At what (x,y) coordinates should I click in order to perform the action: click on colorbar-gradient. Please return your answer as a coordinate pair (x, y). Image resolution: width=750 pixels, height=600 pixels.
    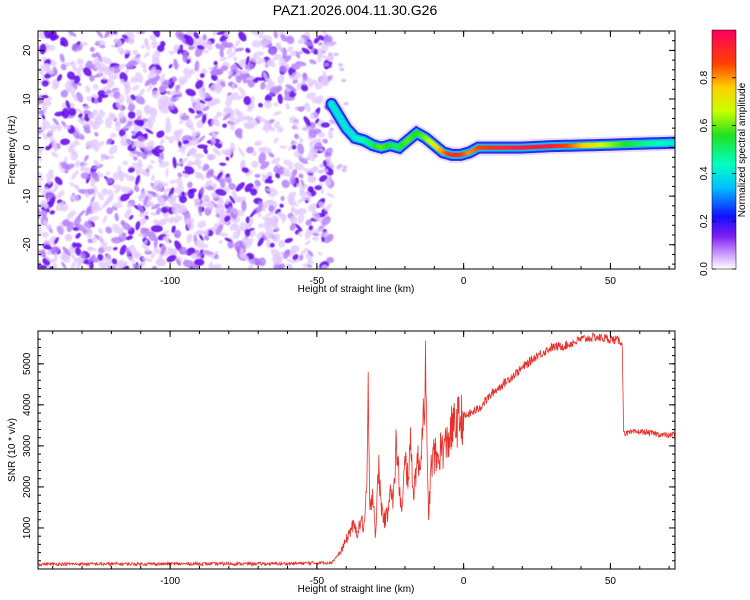
    Looking at the image, I should click on (724, 149).